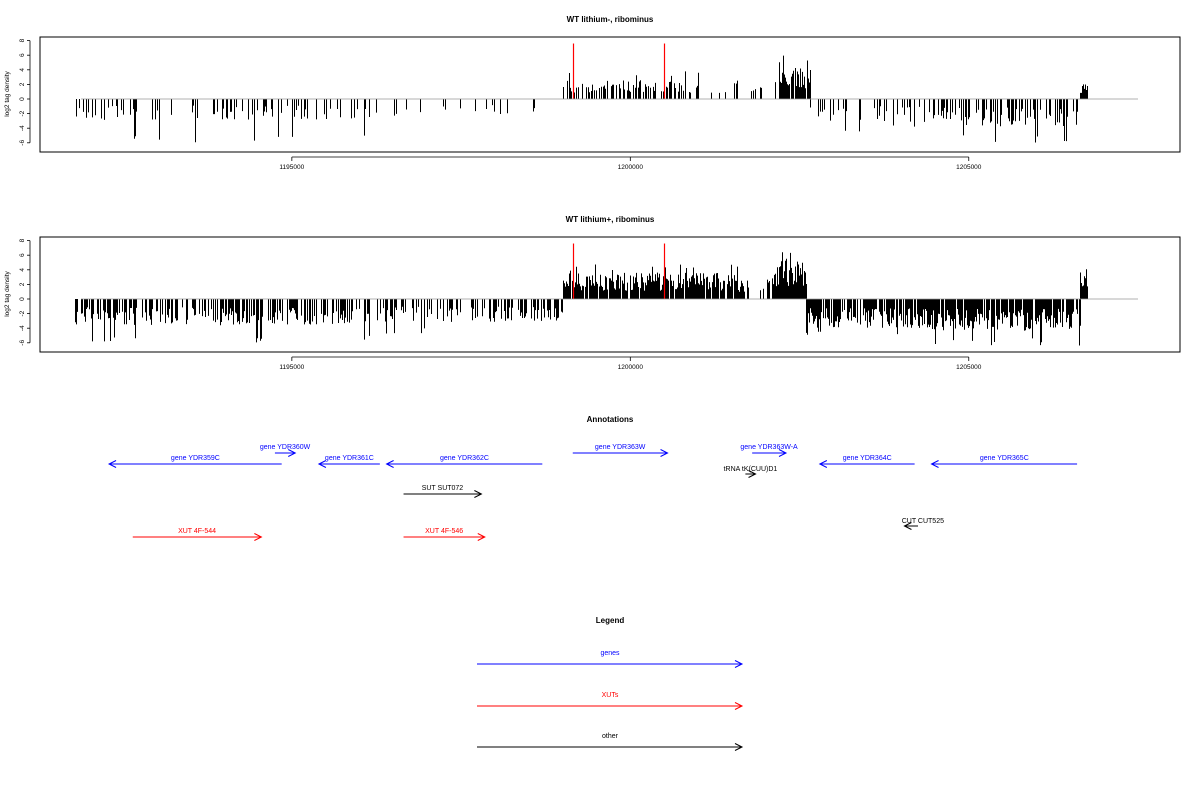  I want to click on feature-trna-tk-cuu-d1: tRNA tK(CUU)D1, so click(751, 472).